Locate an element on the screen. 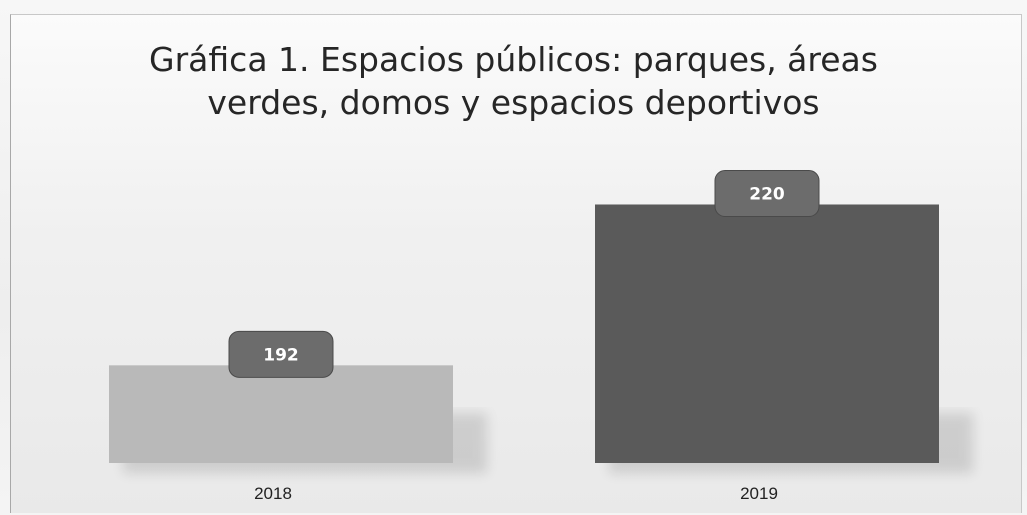  bar-2018 is located at coordinates (281, 414).